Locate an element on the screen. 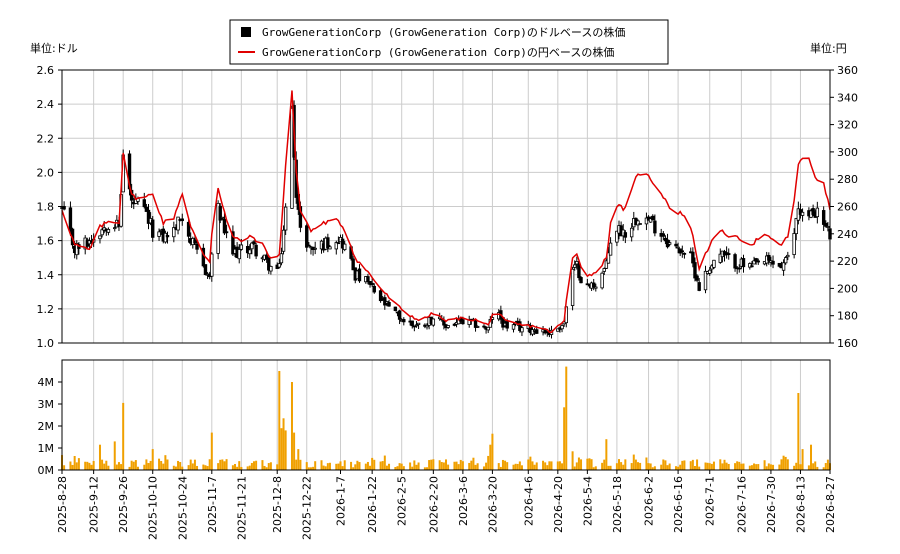 This screenshot has height=554, width=900. left-tick-label-2: 1.4 is located at coordinates (46, 275).